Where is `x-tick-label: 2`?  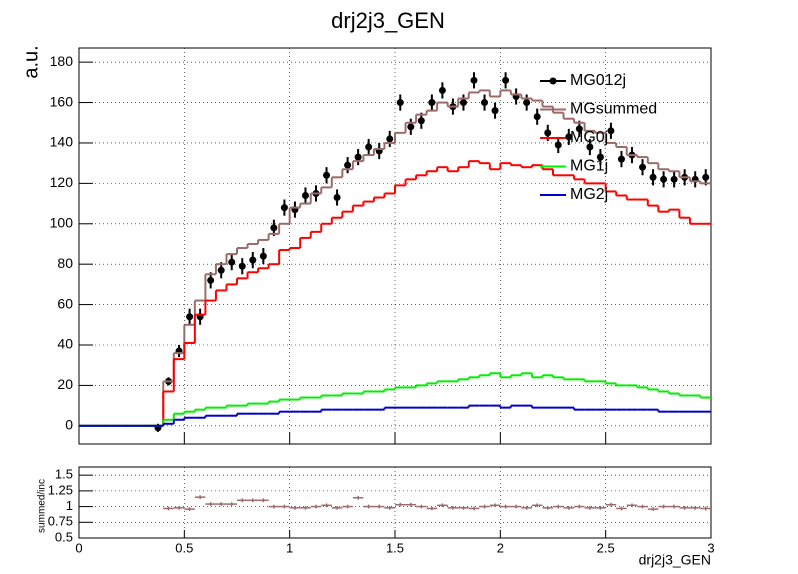 x-tick-label: 2 is located at coordinates (500, 547).